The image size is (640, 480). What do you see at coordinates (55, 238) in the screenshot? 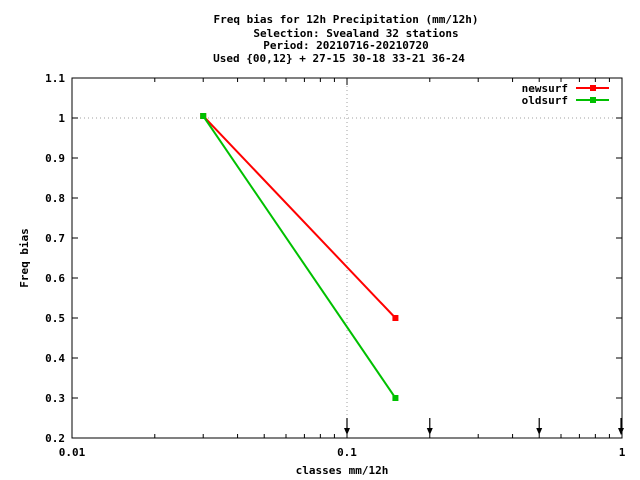
I see `y-tick-label: 0.7` at bounding box center [55, 238].